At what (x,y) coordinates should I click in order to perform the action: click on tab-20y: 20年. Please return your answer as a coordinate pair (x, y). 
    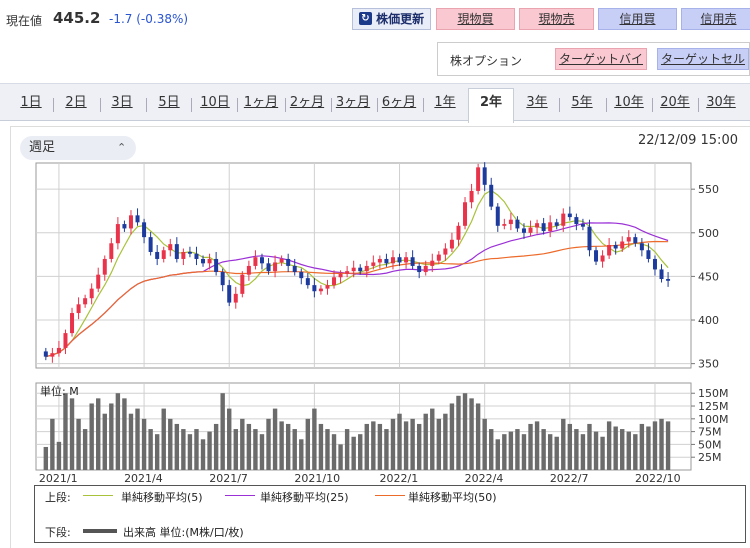
    Looking at the image, I should click on (675, 102).